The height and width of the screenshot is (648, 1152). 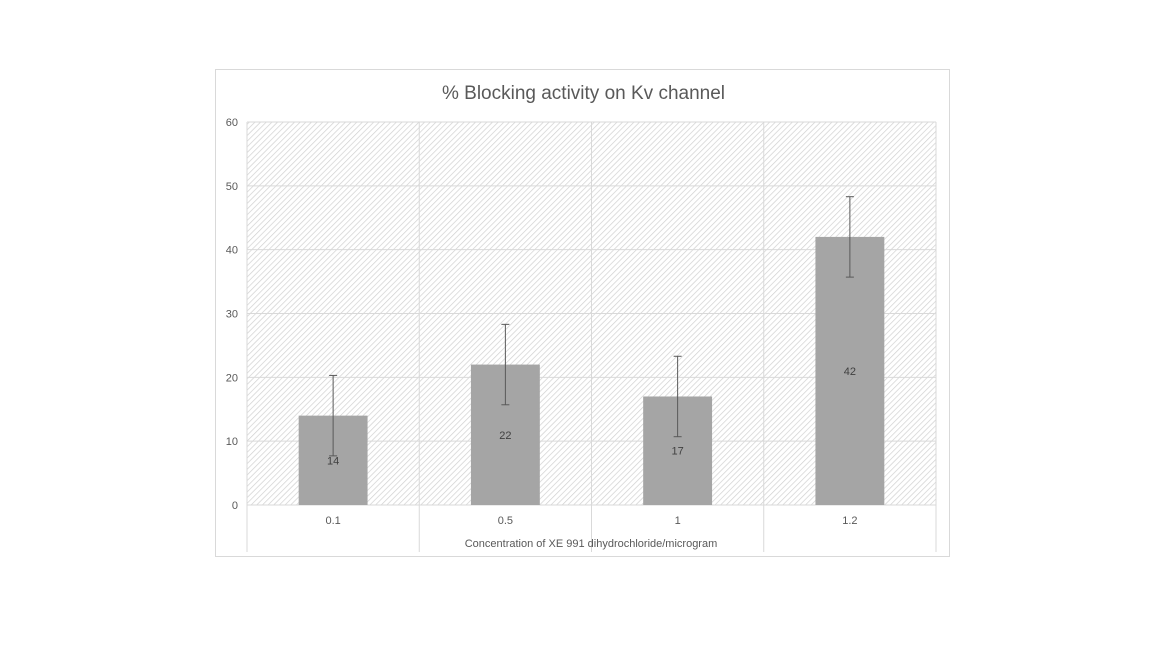 I want to click on data-label-0.1: 14, so click(x=333, y=461).